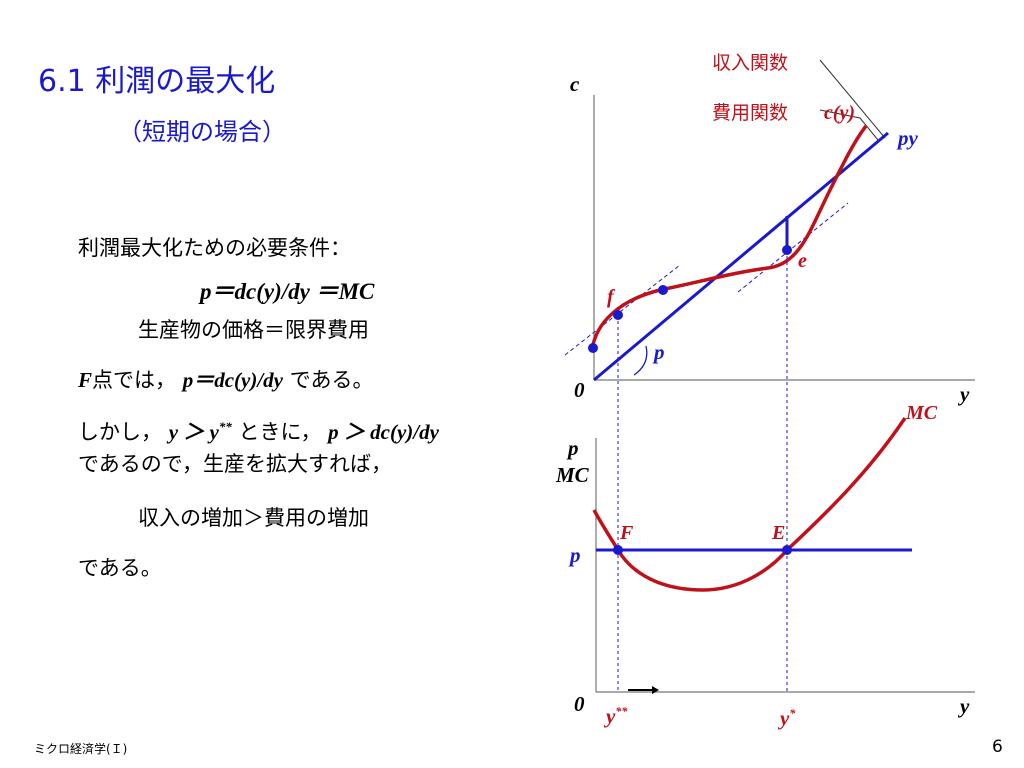  I want to click on revenue-line, so click(741, 256).